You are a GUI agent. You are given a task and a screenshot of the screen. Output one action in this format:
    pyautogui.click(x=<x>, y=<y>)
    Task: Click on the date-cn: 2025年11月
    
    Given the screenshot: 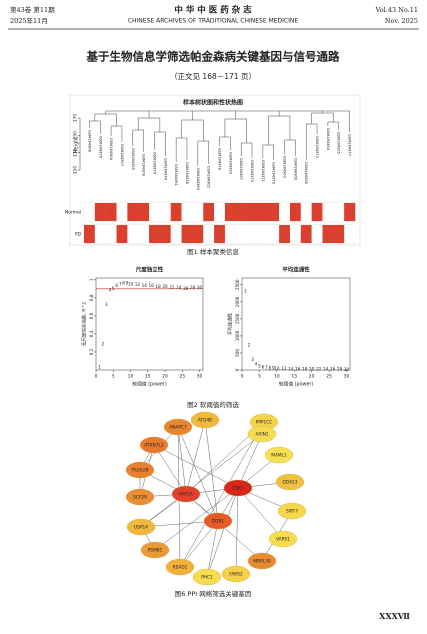 What is the action you would take?
    pyautogui.click(x=29, y=20)
    